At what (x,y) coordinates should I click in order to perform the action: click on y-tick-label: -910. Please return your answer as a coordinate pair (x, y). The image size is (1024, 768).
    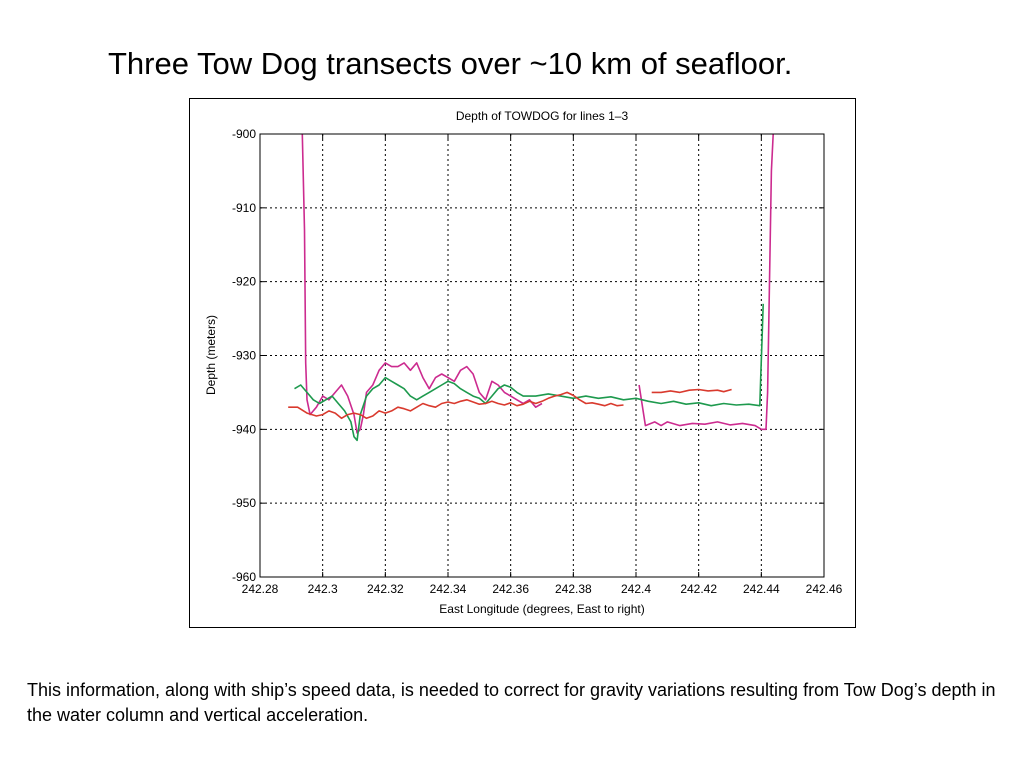
    Looking at the image, I should click on (244, 208).